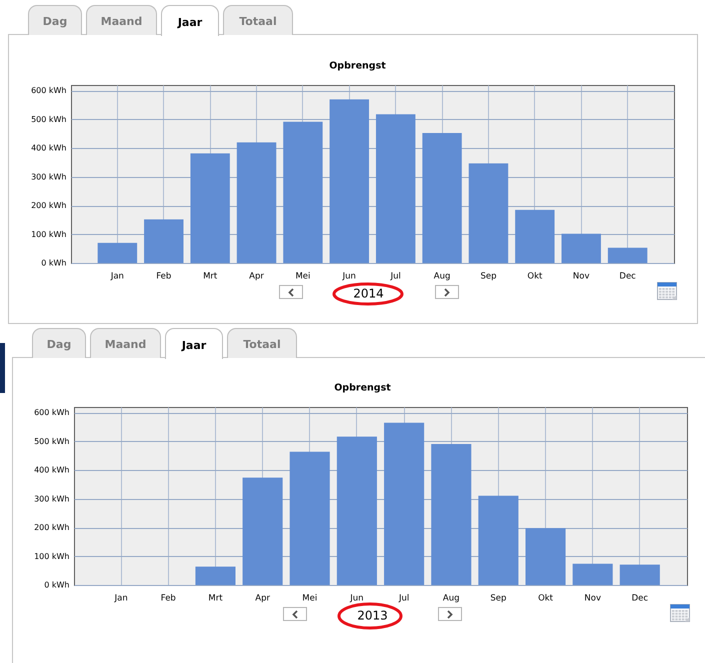 This screenshot has width=705, height=663. I want to click on x-axis-title: 2013, so click(372, 615).